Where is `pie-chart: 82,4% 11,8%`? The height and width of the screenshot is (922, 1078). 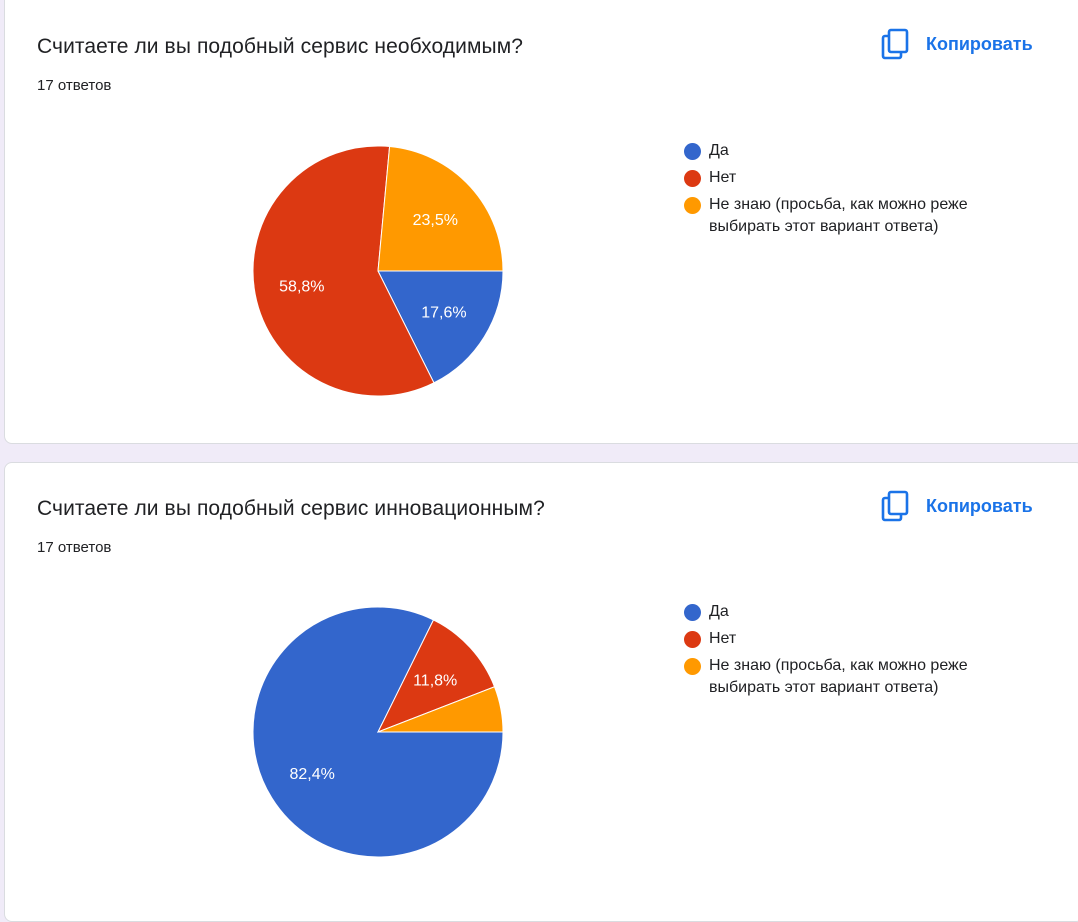
pie-chart: 82,4% 11,8% is located at coordinates (378, 732).